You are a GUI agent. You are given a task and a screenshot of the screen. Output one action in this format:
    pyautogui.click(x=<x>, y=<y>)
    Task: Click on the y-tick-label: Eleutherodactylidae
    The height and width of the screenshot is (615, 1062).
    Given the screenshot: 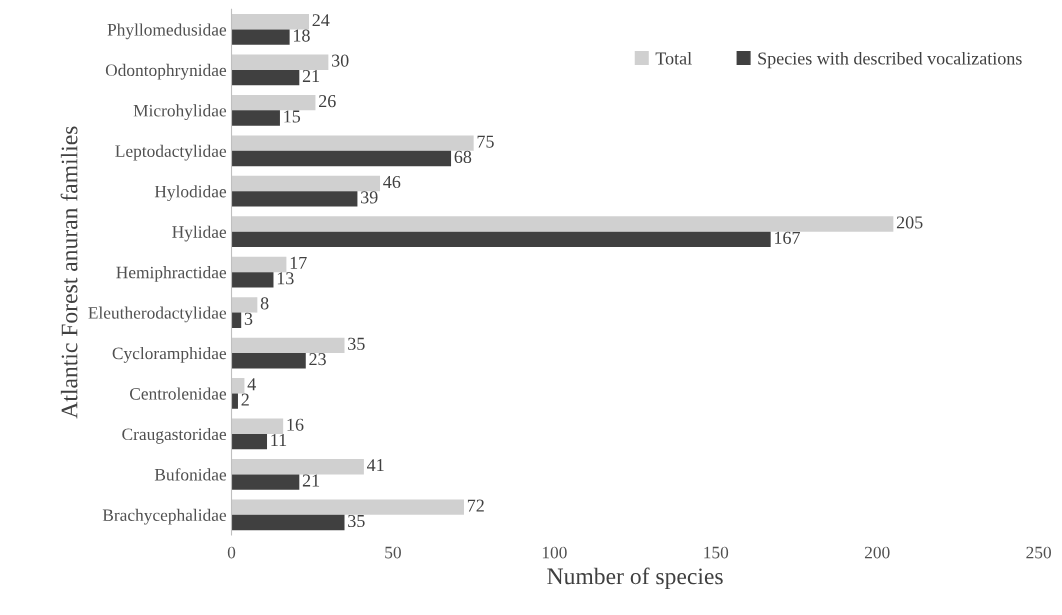 What is the action you would take?
    pyautogui.click(x=157, y=314)
    